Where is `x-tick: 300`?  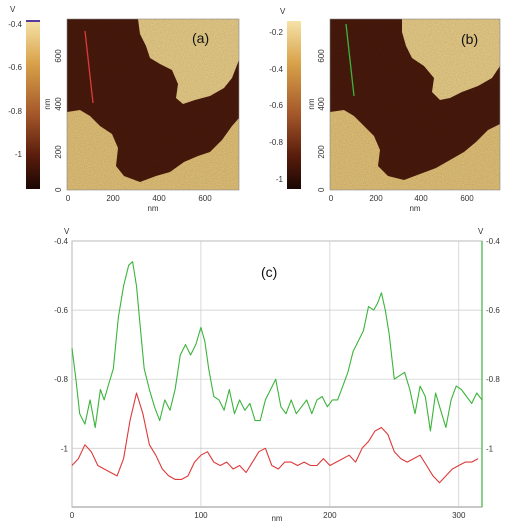 x-tick: 300 is located at coordinates (459, 515).